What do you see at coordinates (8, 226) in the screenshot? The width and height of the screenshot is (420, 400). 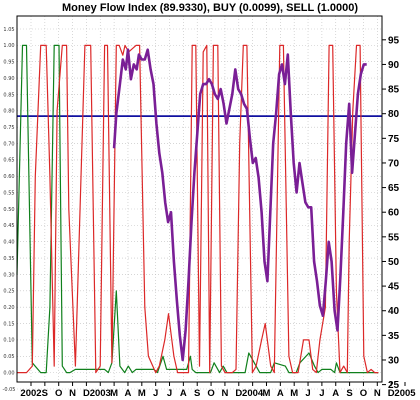 I see `left-tick-label: 0.45` at bounding box center [8, 226].